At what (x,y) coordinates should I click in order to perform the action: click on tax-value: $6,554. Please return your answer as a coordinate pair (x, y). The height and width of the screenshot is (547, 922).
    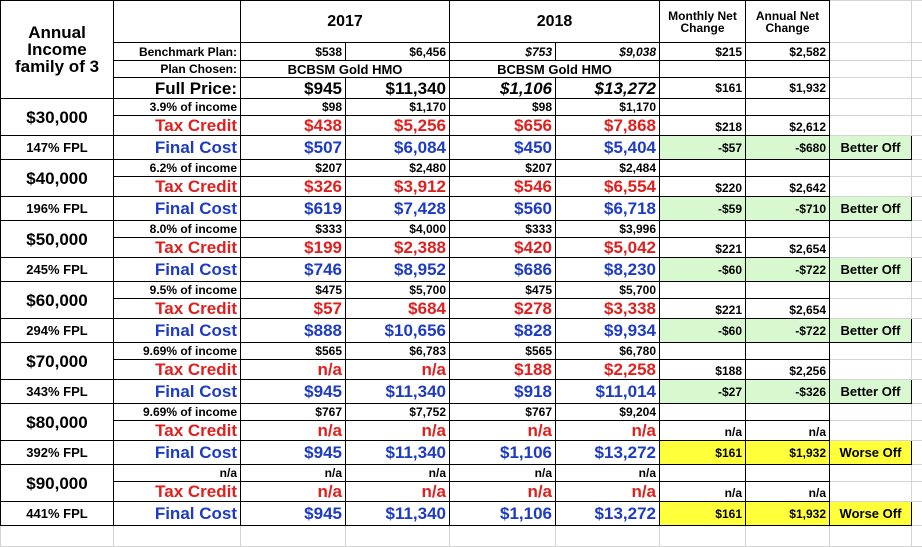
    Looking at the image, I should click on (607, 186).